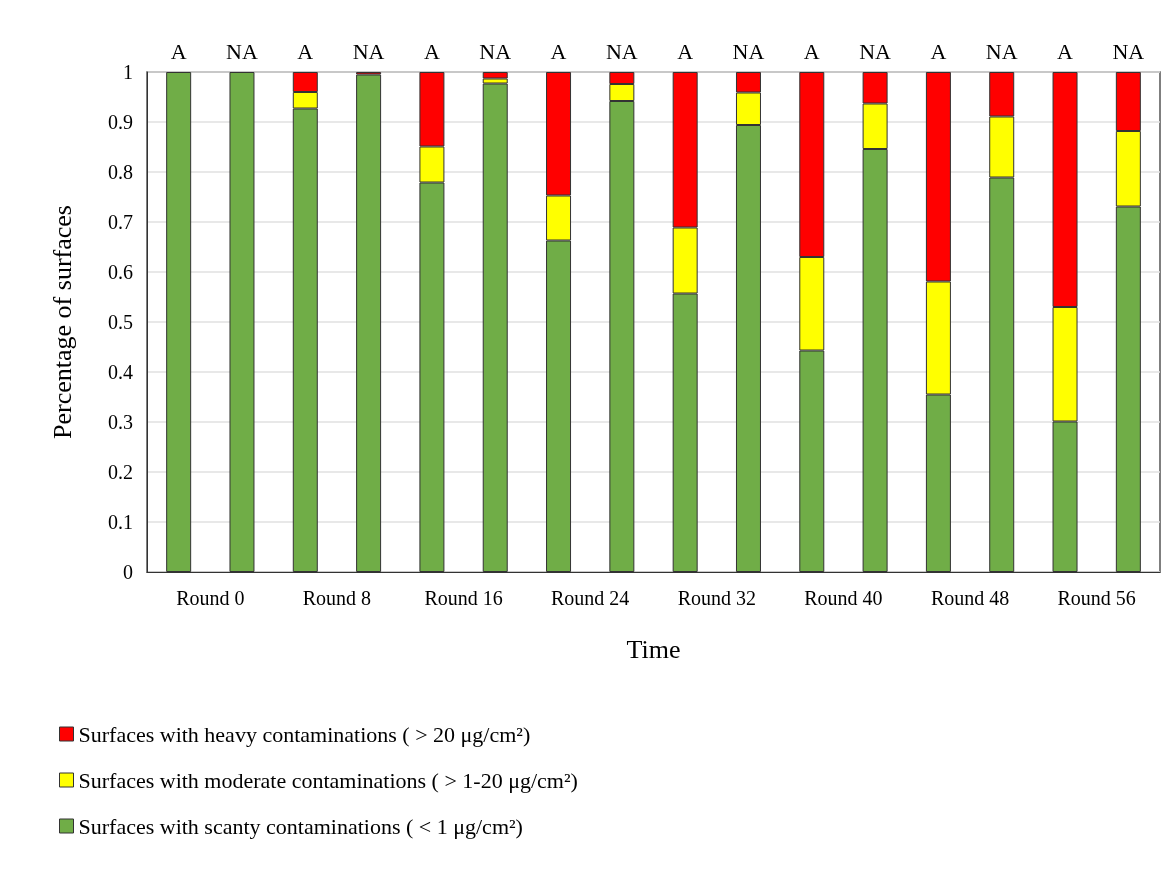  Describe the element at coordinates (128, 572) in the screenshot. I see `y-tick-label: 0` at that location.